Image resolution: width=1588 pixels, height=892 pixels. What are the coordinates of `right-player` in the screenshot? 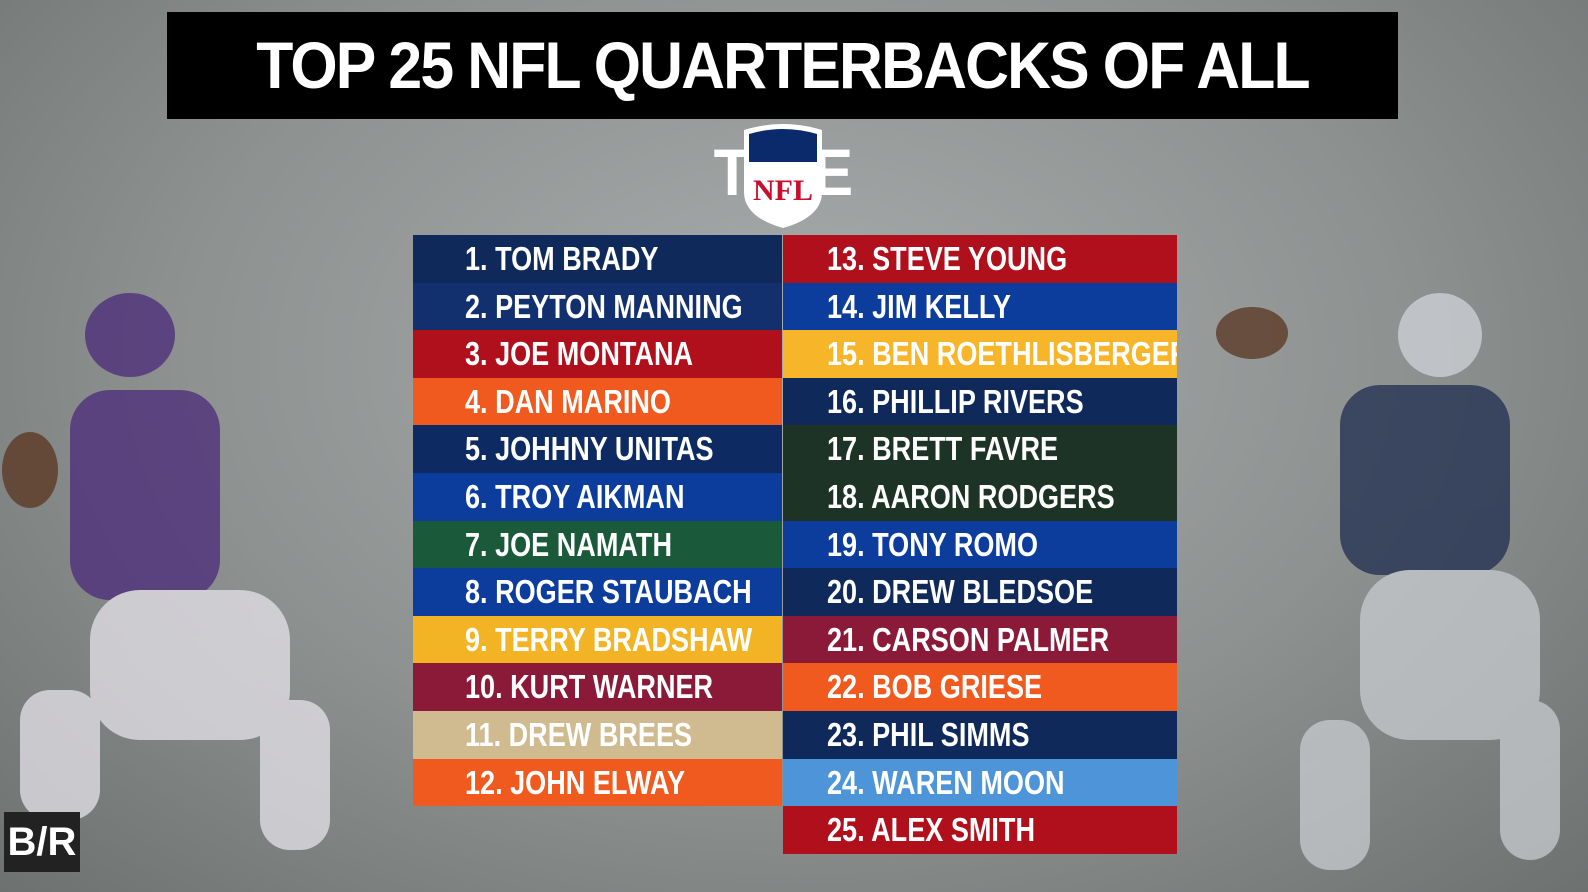 It's located at (1388, 581).